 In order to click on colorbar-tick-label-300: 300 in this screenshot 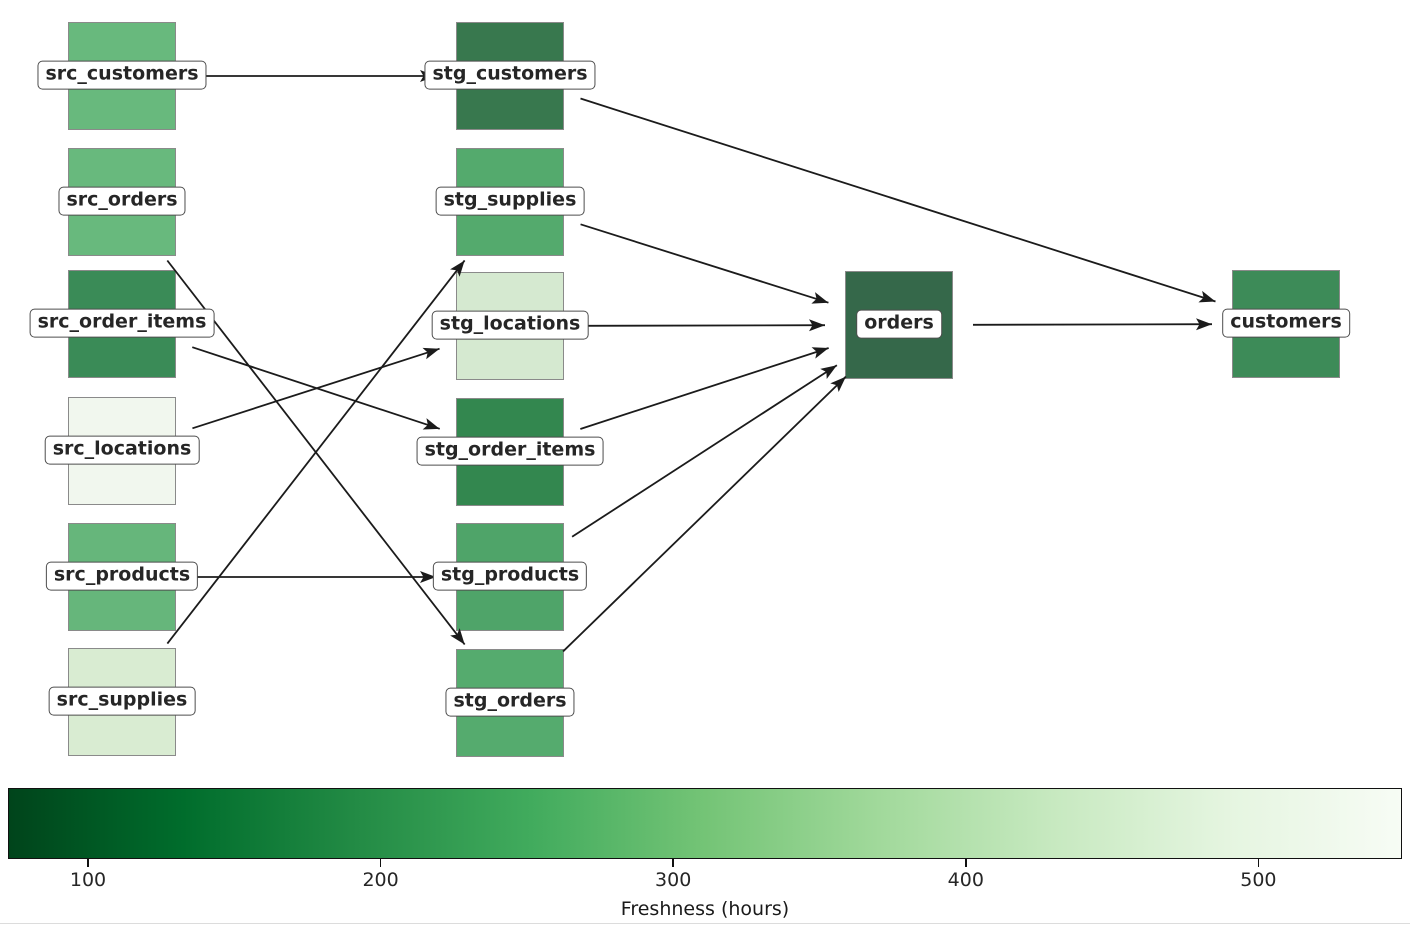, I will do `click(673, 880)`.